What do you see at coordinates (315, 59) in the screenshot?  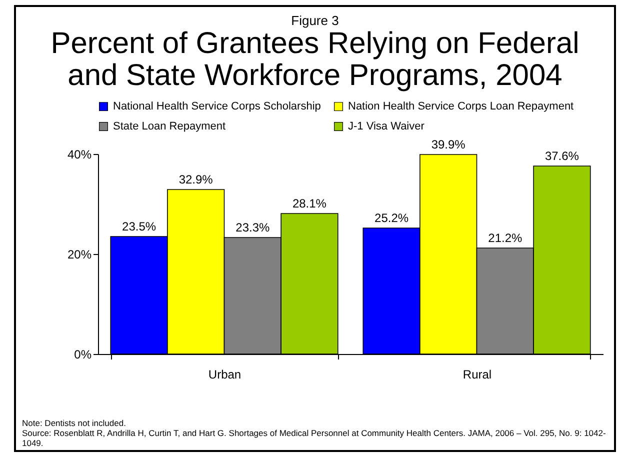 I see `chart-title: Percent of Grantees Relying on Federal and State Workforce Programs, 2004` at bounding box center [315, 59].